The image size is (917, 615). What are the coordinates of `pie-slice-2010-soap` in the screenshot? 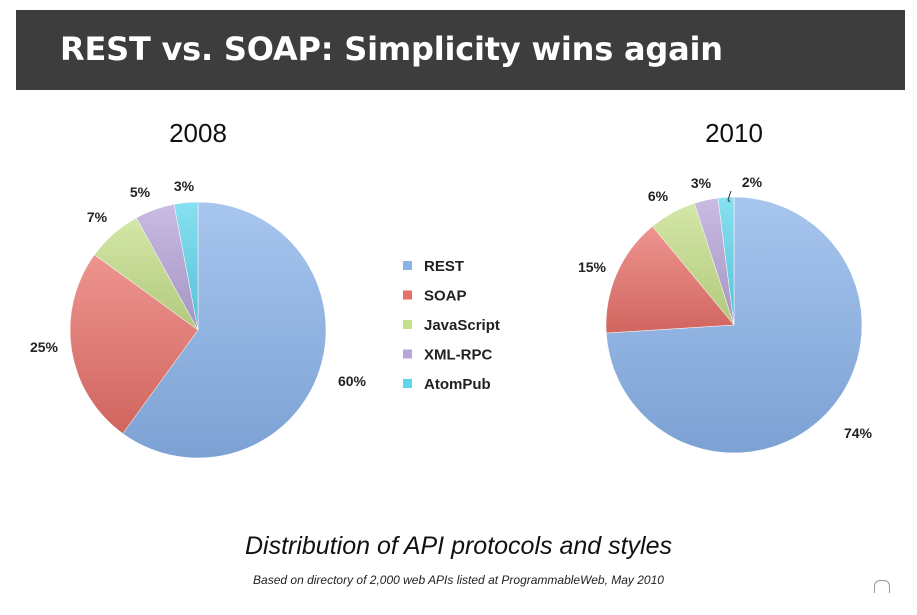 It's located at (670, 280).